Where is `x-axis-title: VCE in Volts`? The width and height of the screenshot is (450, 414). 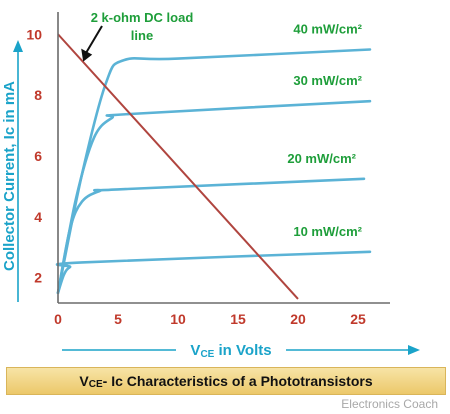
x-axis-title: VCE in Volts is located at coordinates (230, 351).